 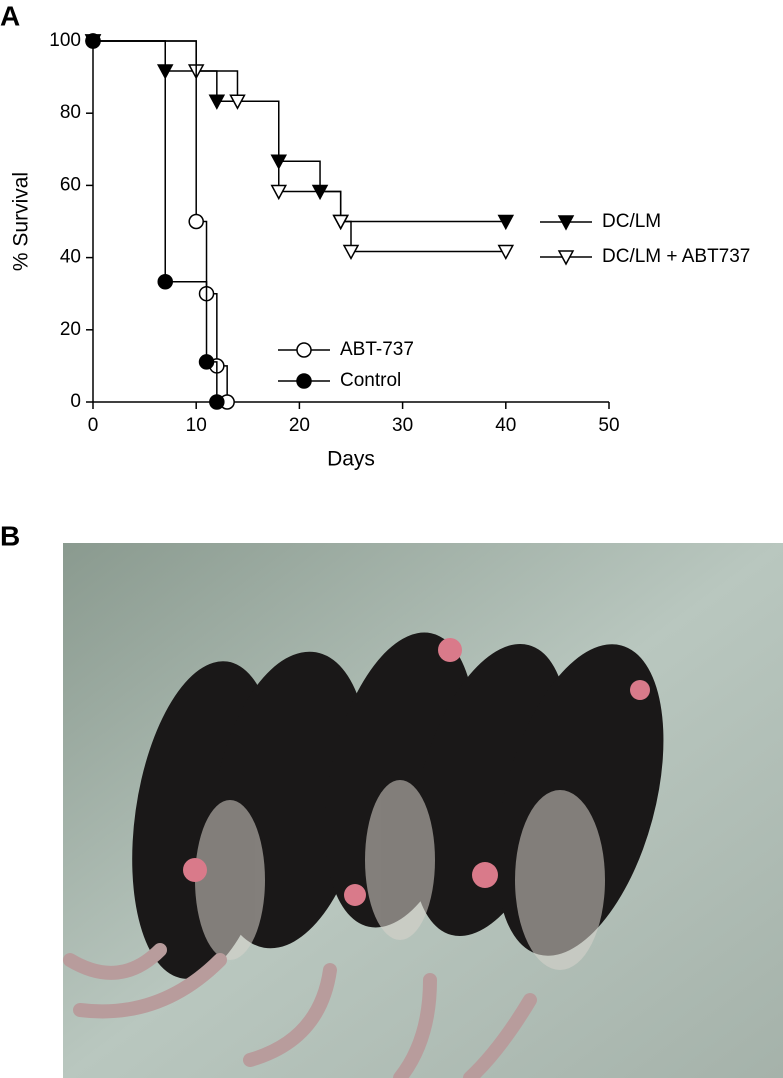 What do you see at coordinates (402, 425) in the screenshot?
I see `x-tick-label: 30` at bounding box center [402, 425].